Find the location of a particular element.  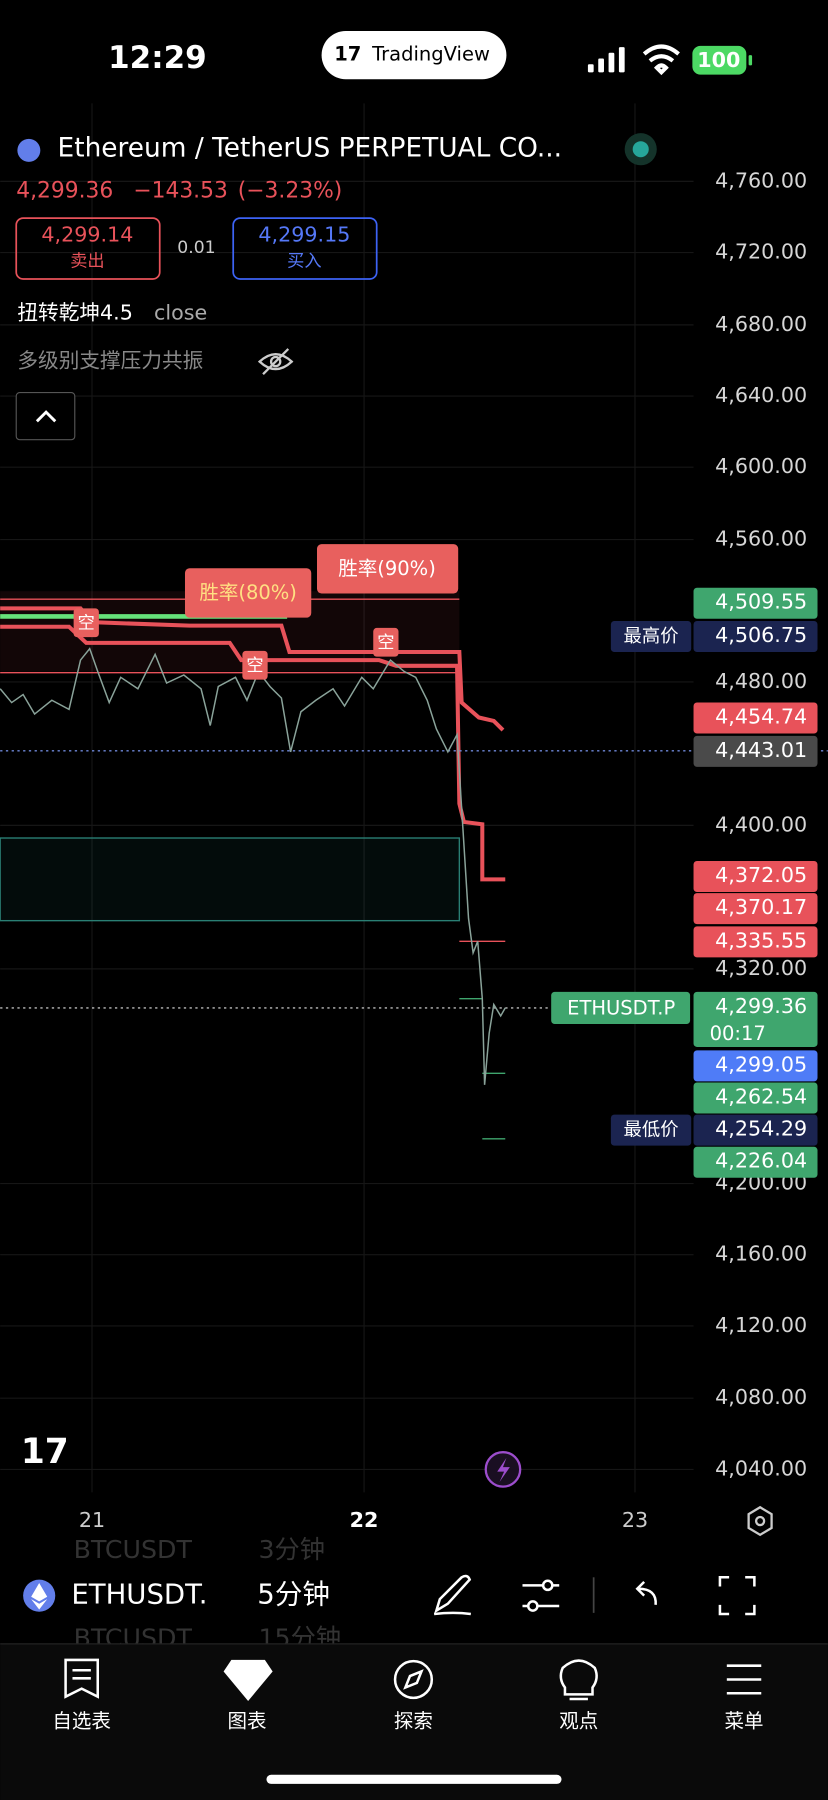

market-status-dot is located at coordinates (640, 149).